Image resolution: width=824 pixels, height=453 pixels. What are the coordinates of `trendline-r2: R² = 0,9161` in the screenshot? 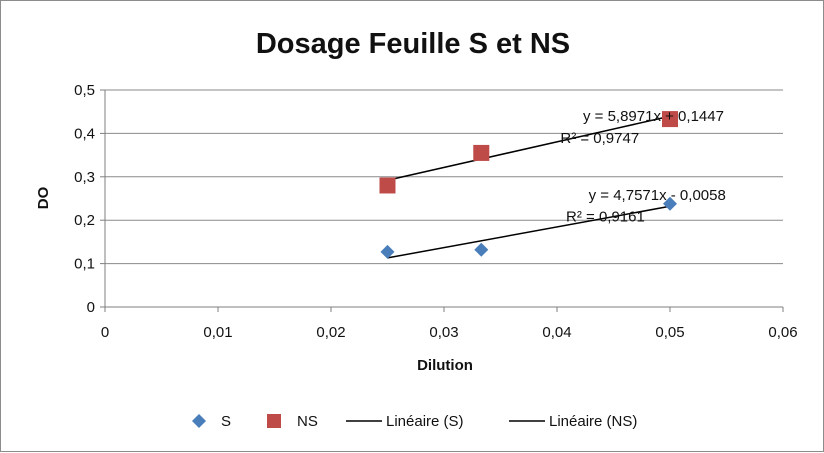 It's located at (605, 217).